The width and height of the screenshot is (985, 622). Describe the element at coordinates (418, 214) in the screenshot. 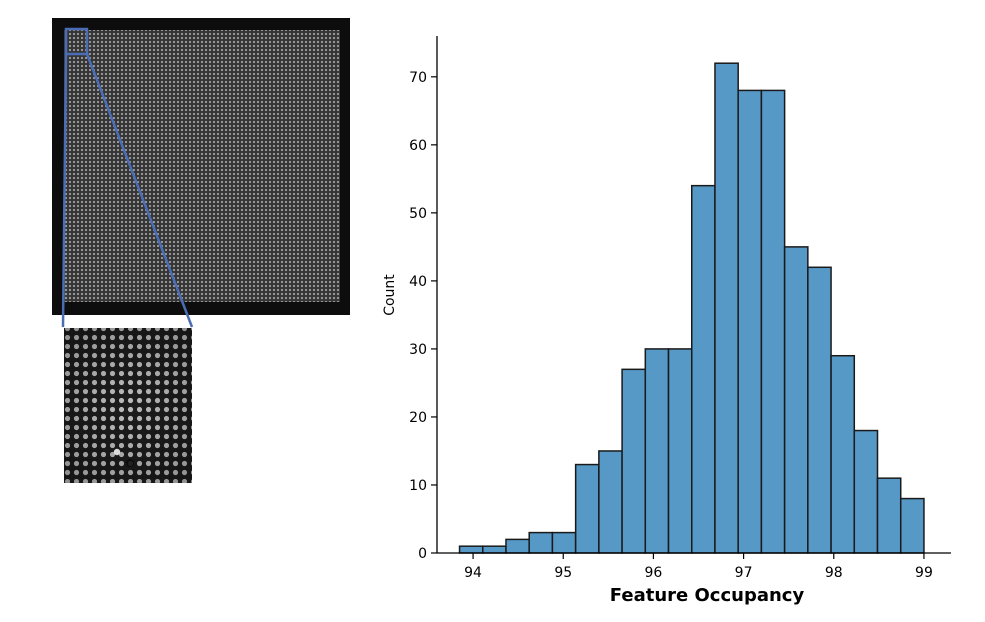

I see `y-tick-label: 50` at that location.